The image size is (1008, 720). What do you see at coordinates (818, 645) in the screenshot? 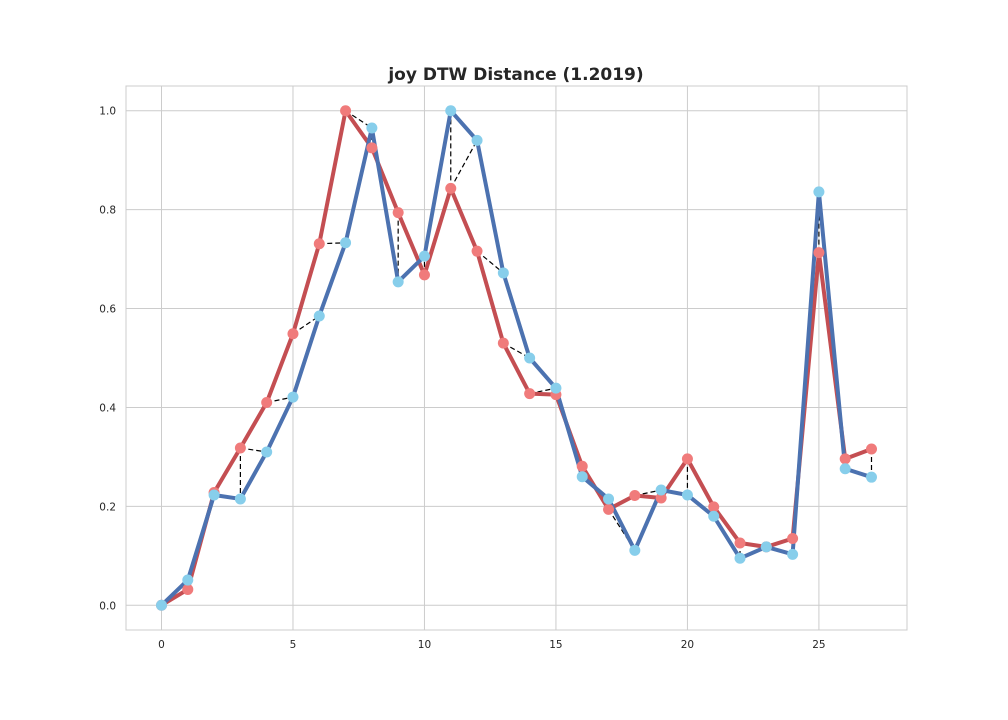
I see `x-tick-label: 25` at bounding box center [818, 645].